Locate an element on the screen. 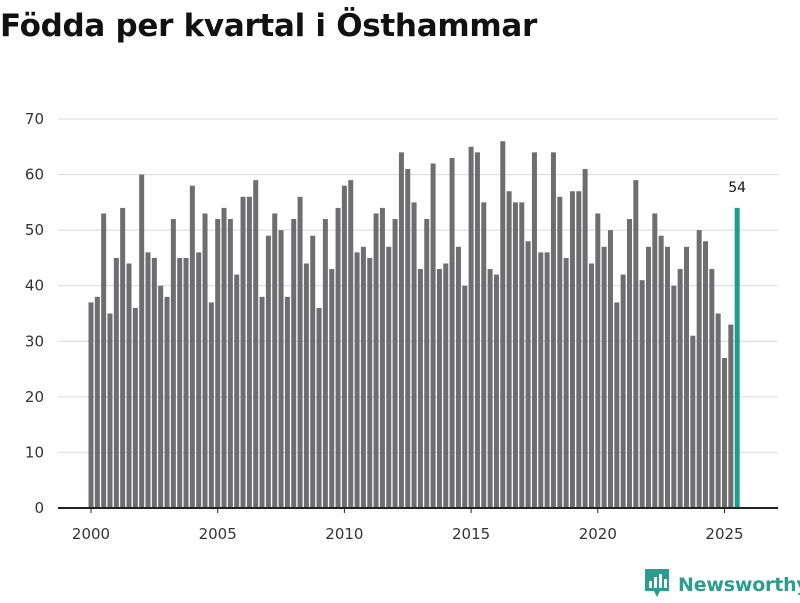 The image size is (800, 603). brand-name: Newsworthy is located at coordinates (739, 585).